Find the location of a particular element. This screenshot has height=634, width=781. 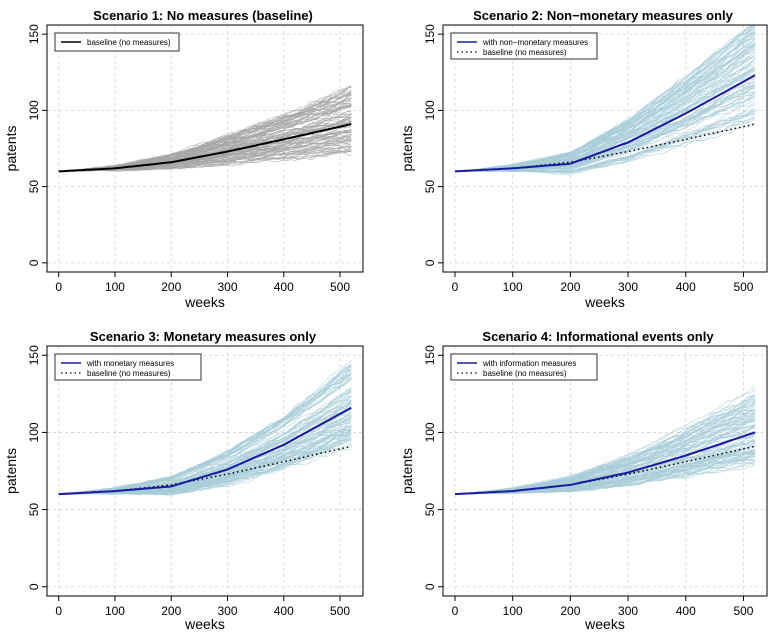

chart-title: Scenario 4: Informational events only is located at coordinates (598, 336).